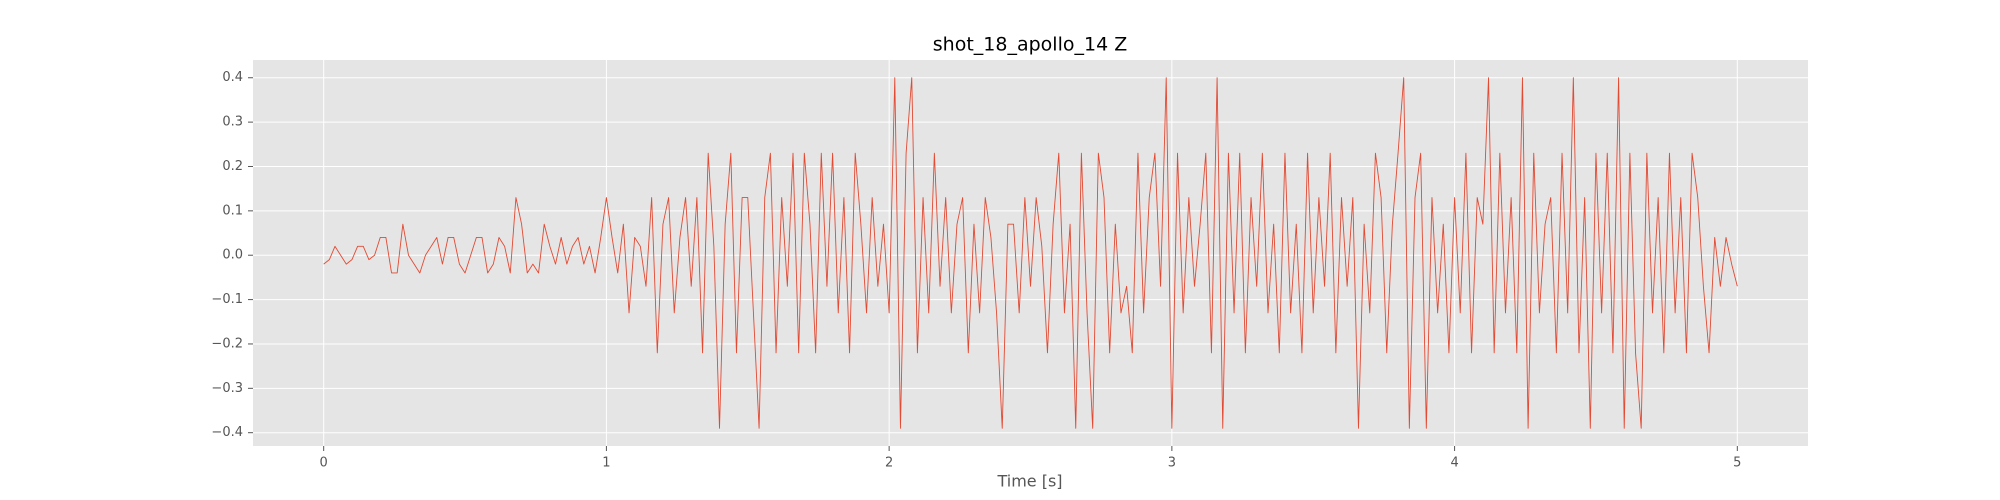 The width and height of the screenshot is (2000, 500). I want to click on x-tick-label: 4, so click(1454, 463).